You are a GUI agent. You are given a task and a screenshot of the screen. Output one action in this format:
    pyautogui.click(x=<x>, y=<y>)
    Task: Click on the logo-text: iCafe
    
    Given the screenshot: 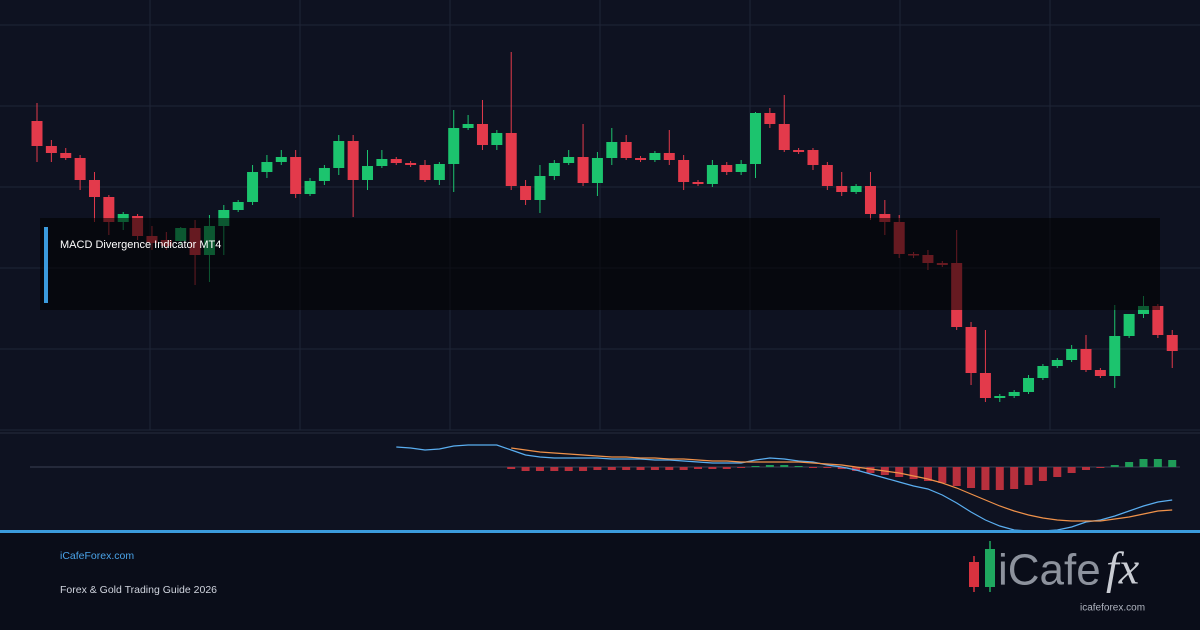 What is the action you would take?
    pyautogui.click(x=1049, y=570)
    